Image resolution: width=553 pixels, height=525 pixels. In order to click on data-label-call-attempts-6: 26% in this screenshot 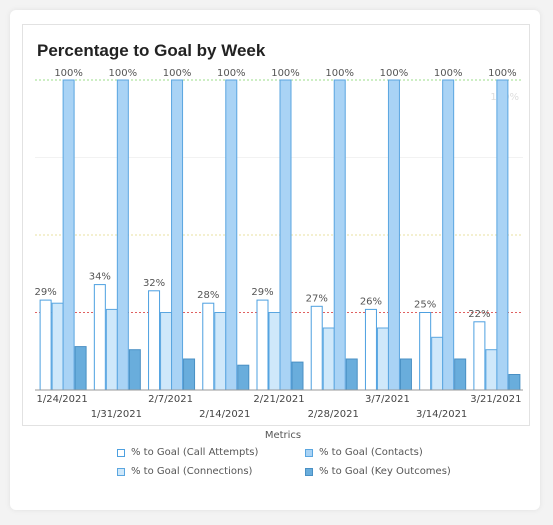, I will do `click(371, 301)`.